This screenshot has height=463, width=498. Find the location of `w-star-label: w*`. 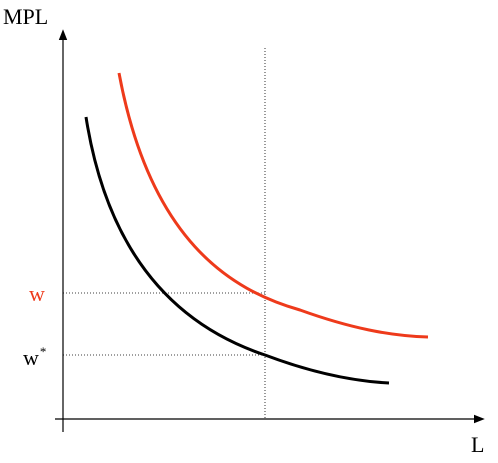

w-star-label: w* is located at coordinates (34, 357).